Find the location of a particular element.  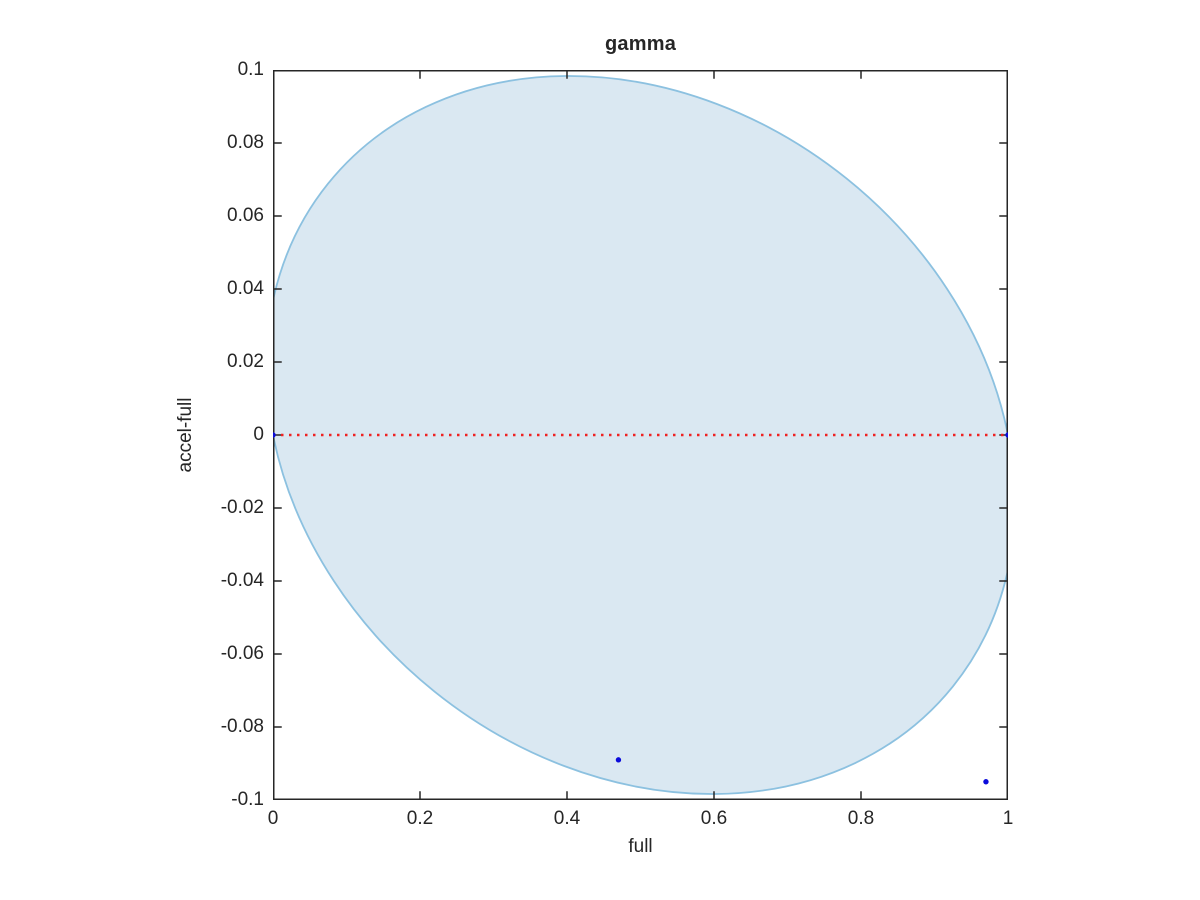

y-tick-label: -0.08 is located at coordinates (242, 726).